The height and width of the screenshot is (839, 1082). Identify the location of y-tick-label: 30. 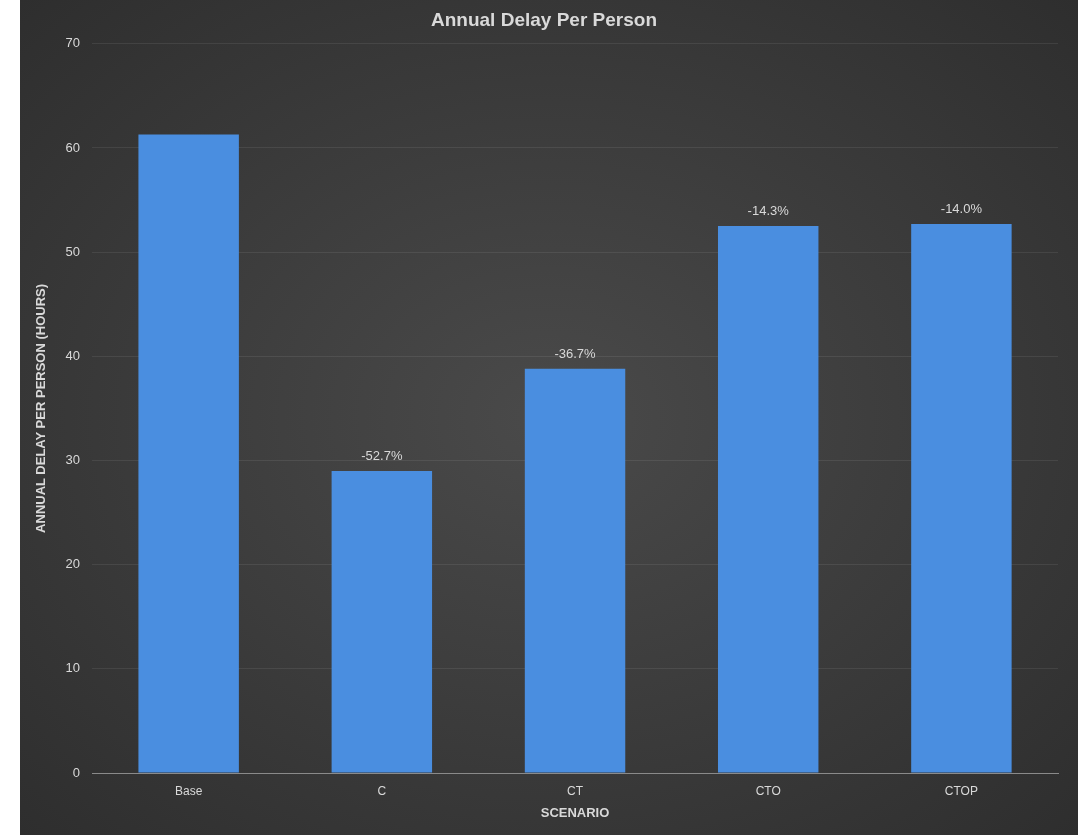
(73, 460).